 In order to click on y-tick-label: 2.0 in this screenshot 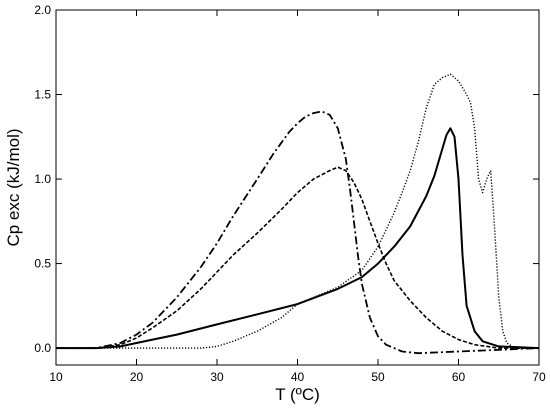, I will do `click(42, 10)`.